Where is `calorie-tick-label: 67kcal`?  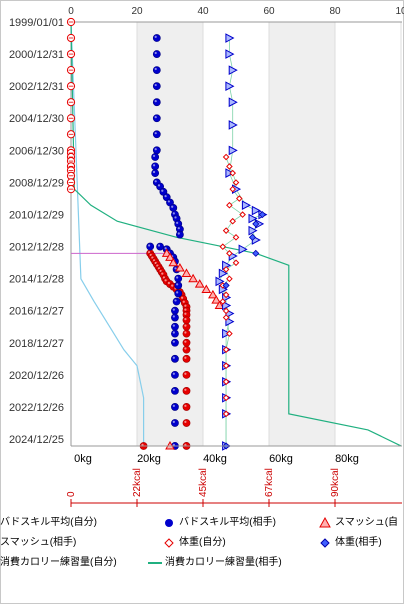
calorie-tick-label: 67kcal is located at coordinates (269, 482).